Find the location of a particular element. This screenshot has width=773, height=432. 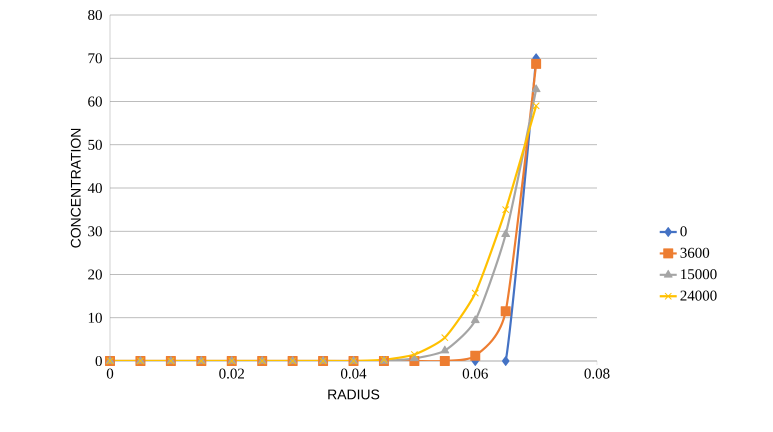

x-axis-title: RADIUS is located at coordinates (354, 395).